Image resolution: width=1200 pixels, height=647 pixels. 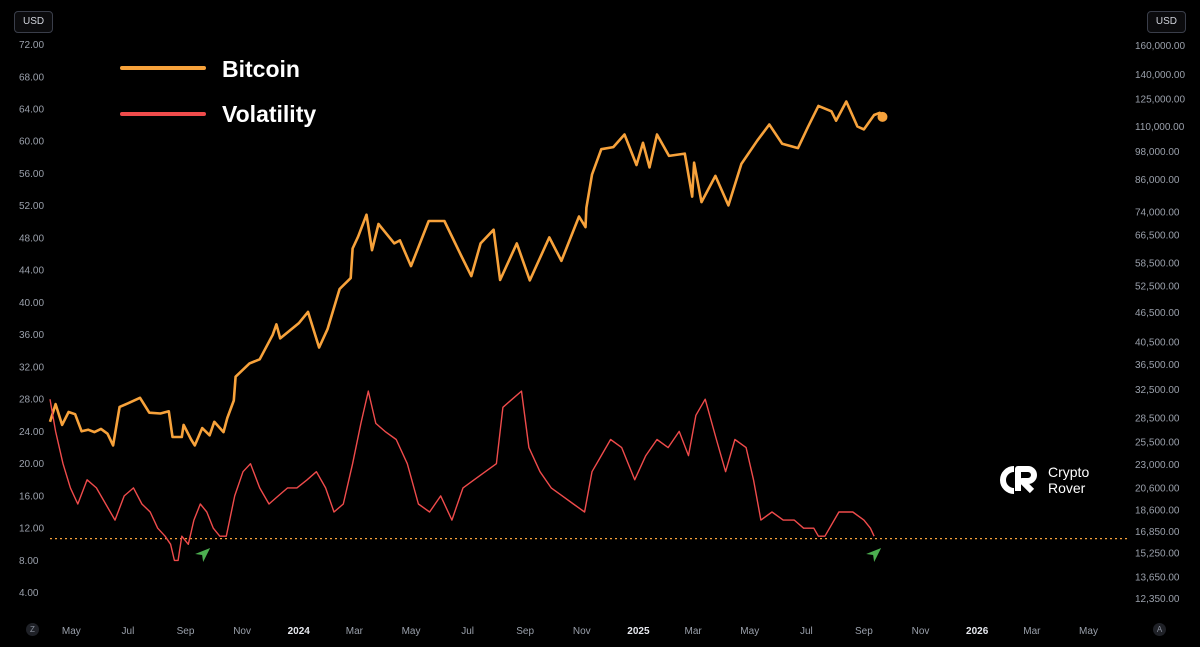 I want to click on zoom-toggle-button: Z, so click(x=32, y=629).